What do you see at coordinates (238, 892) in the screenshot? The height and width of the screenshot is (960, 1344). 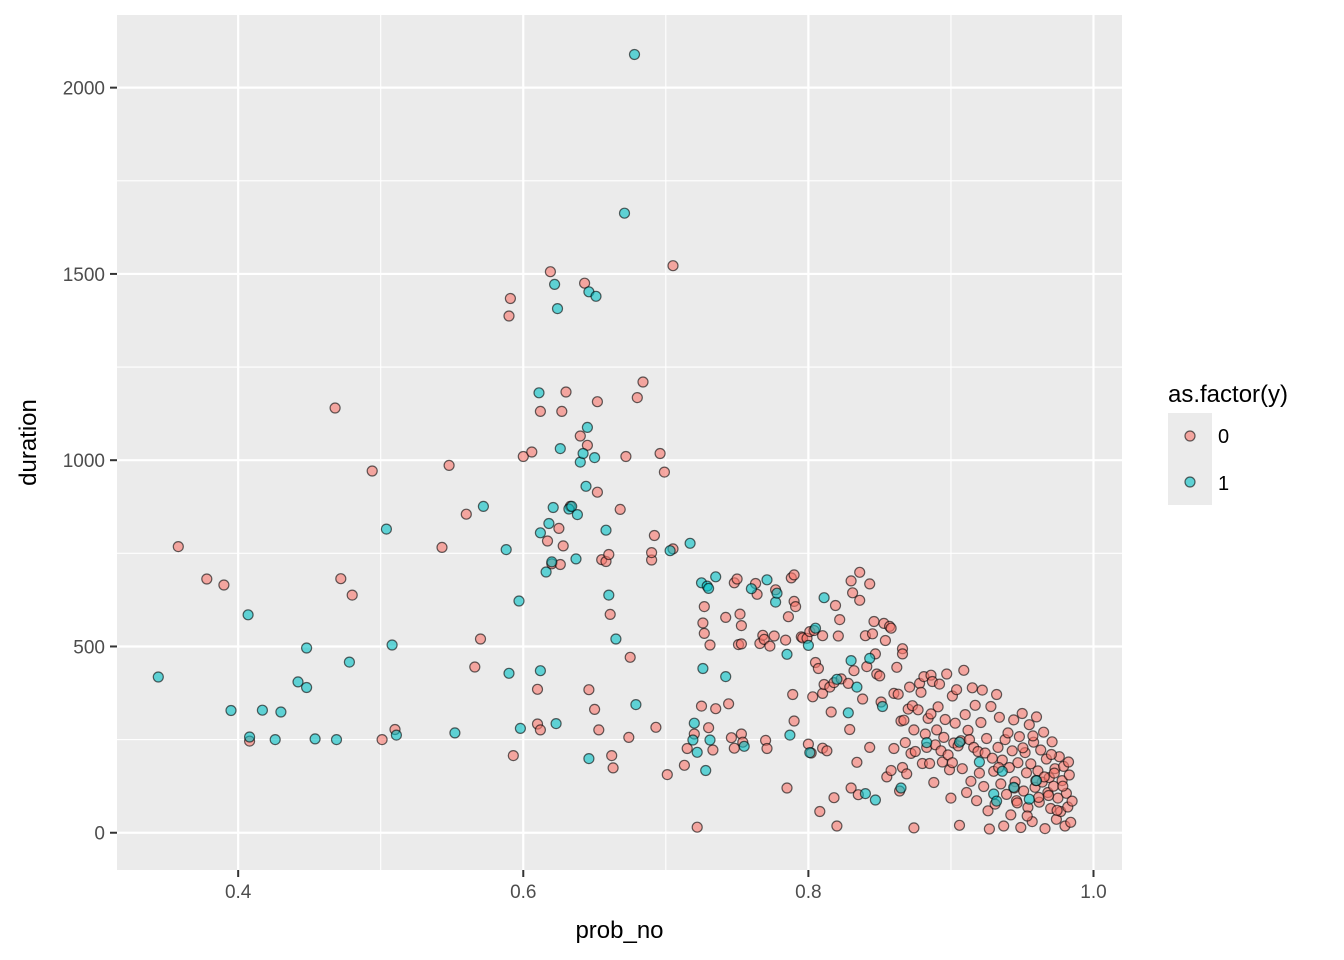 I see `x-tick-label: 0.4` at bounding box center [238, 892].